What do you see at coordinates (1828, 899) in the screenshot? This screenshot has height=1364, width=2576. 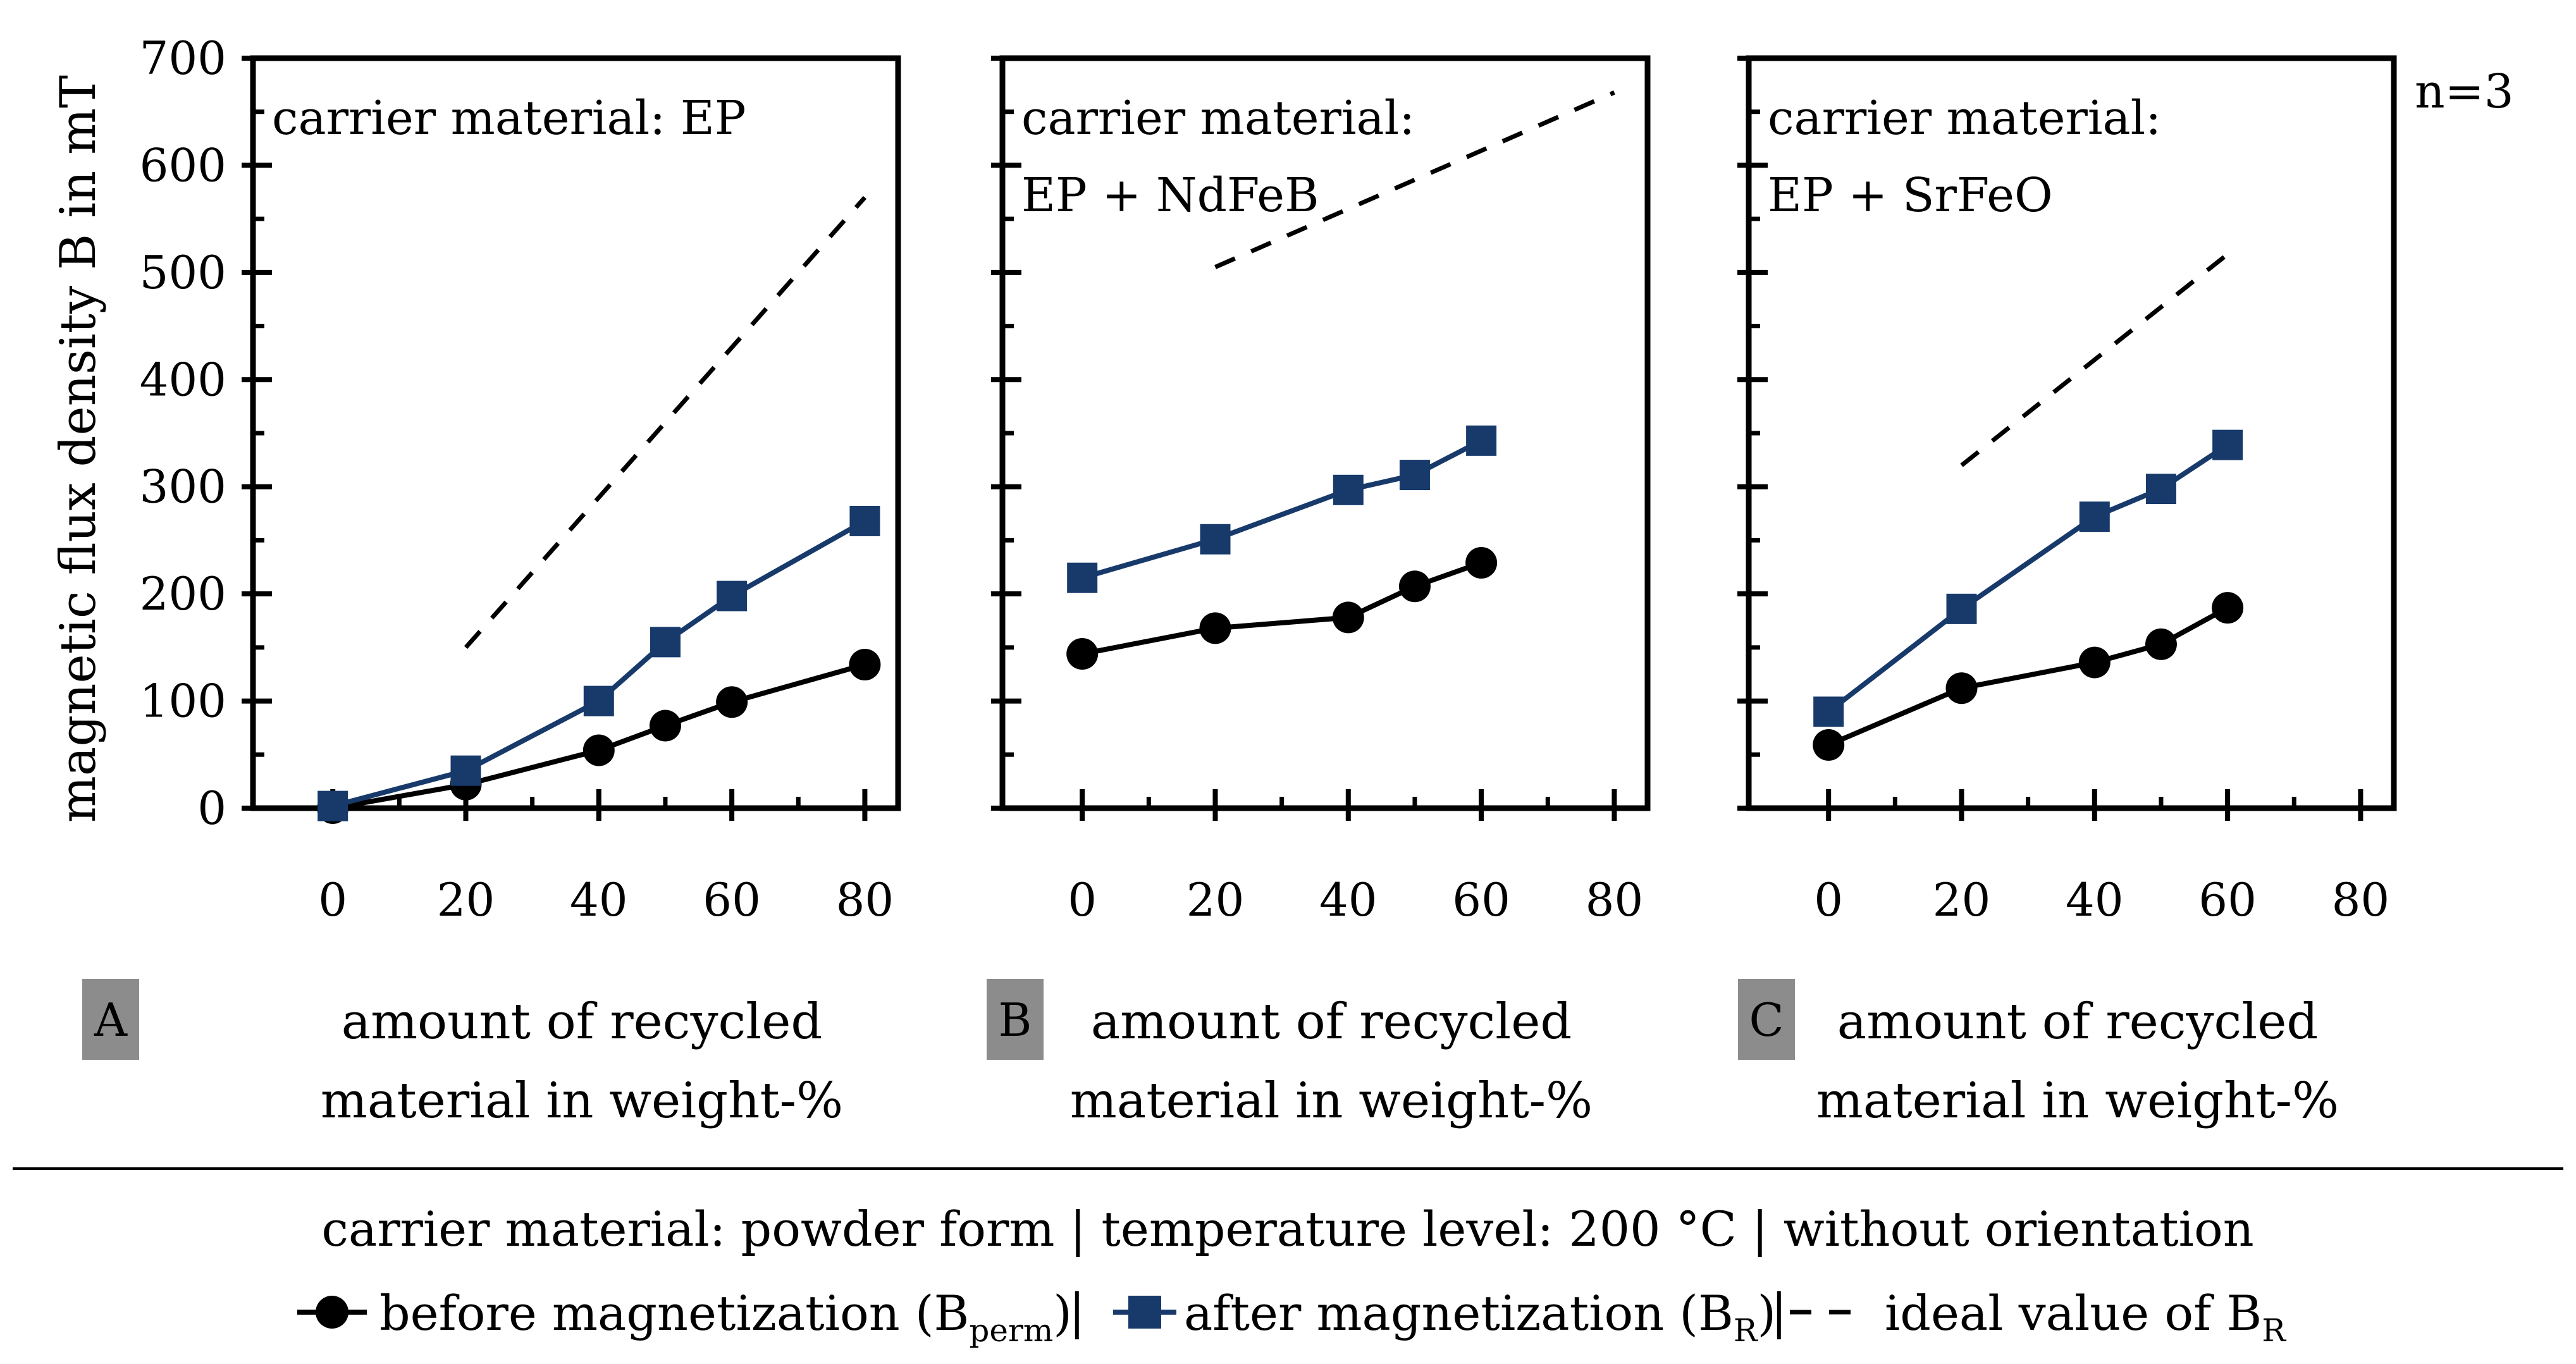 I see `x-tick-label-c: 0` at bounding box center [1828, 899].